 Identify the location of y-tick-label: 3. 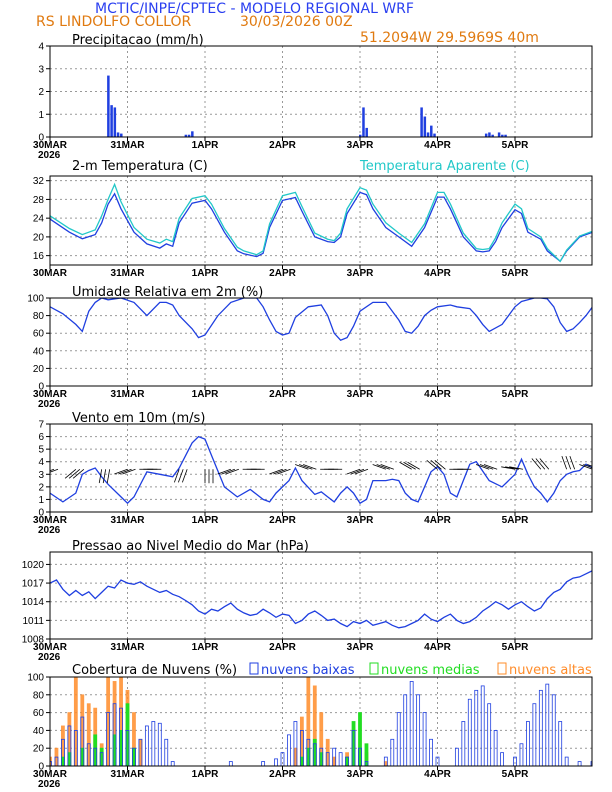
(41, 69).